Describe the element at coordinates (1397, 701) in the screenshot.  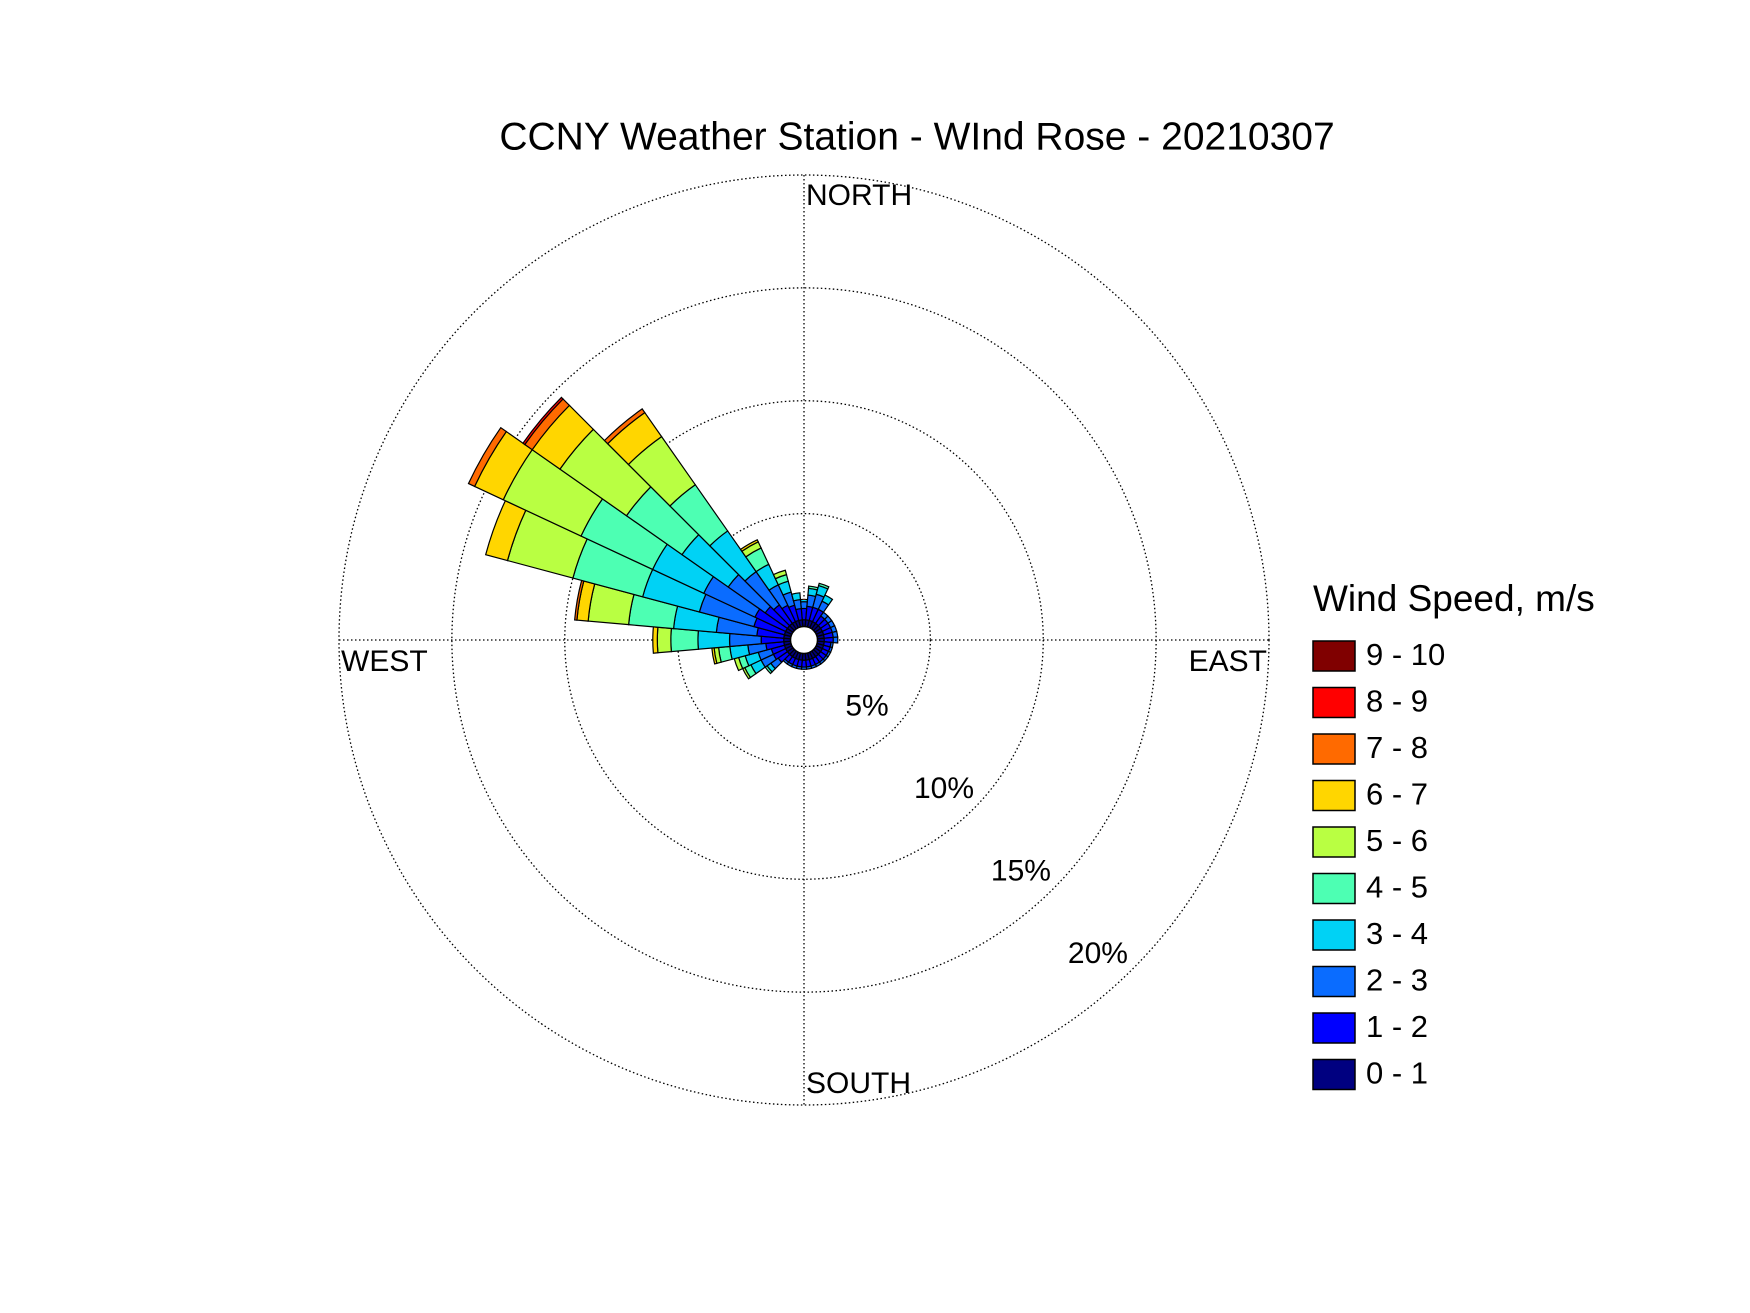
I see `legend-label: 8 - 9` at that location.